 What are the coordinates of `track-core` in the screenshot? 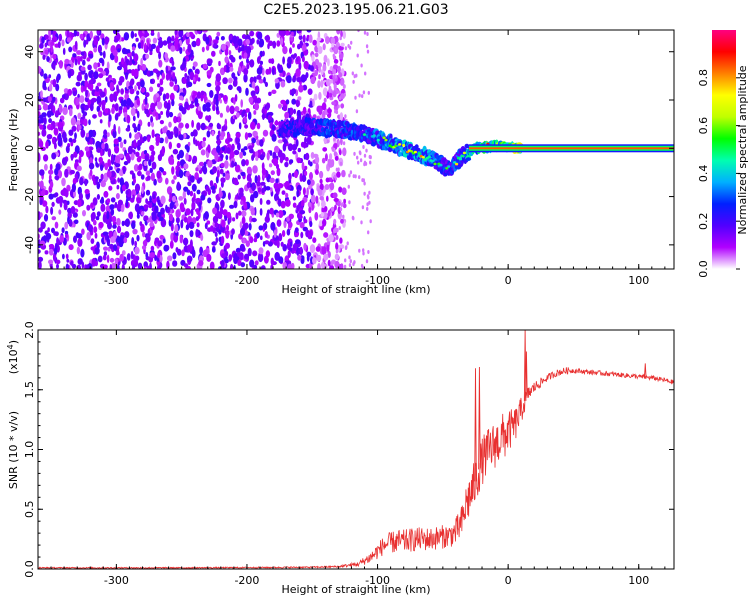 It's located at (396, 146).